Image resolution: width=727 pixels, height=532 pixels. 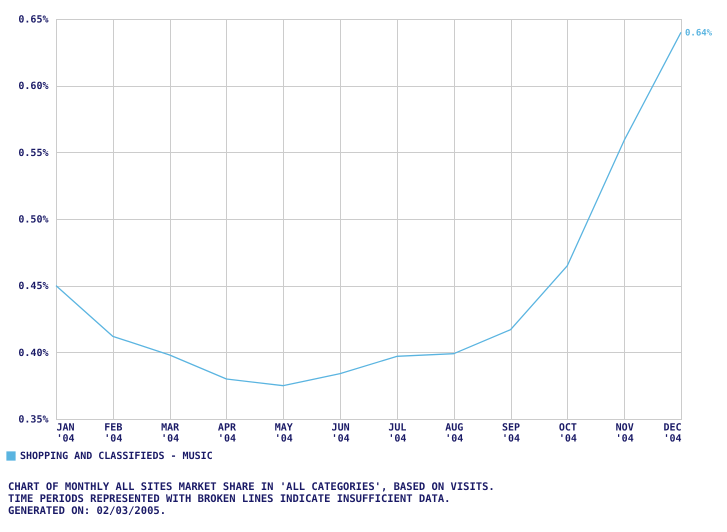 What do you see at coordinates (33, 86) in the screenshot?
I see `y-tick-label: 0.60%` at bounding box center [33, 86].